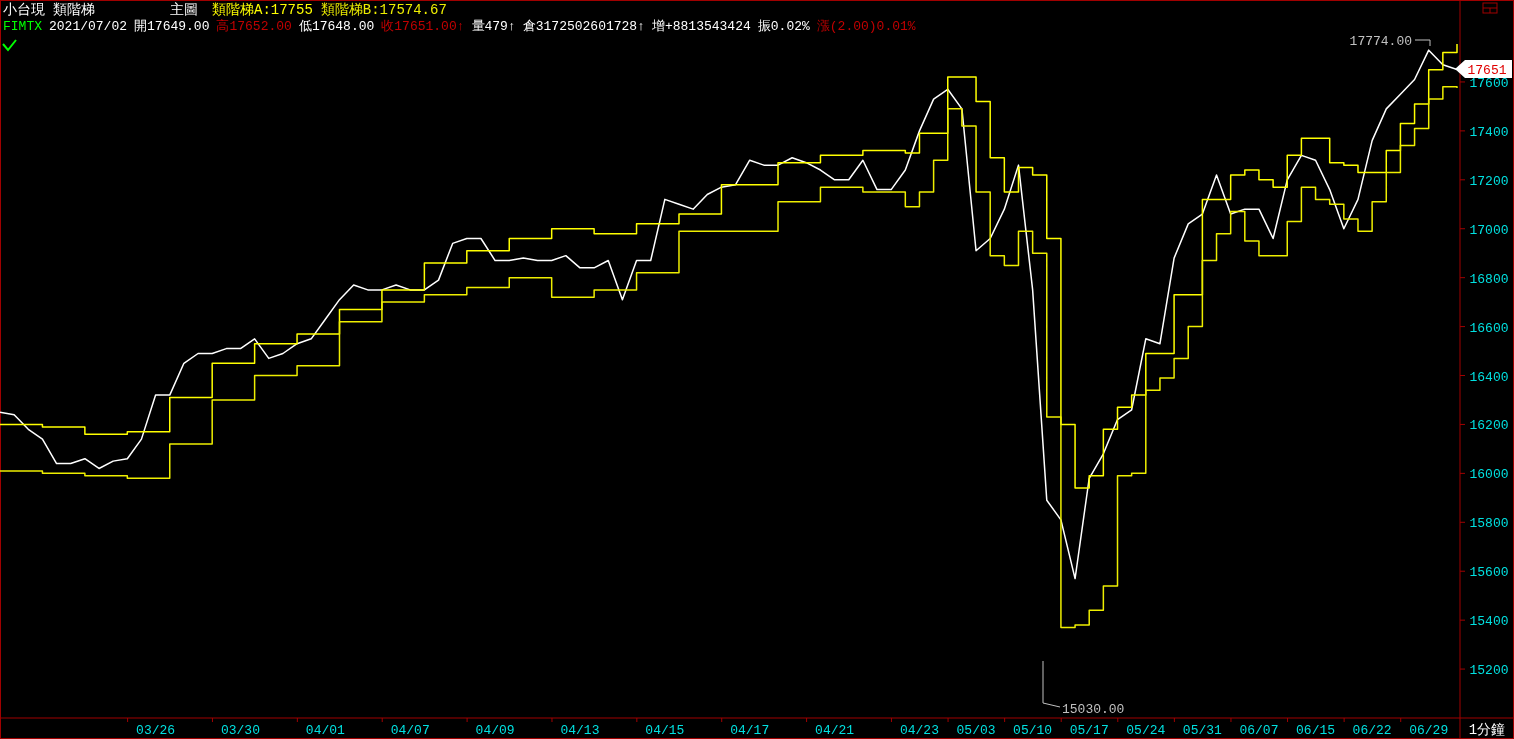 The height and width of the screenshot is (739, 1514). What do you see at coordinates (1202, 730) in the screenshot?
I see `x-tick-label: 05/31` at bounding box center [1202, 730].